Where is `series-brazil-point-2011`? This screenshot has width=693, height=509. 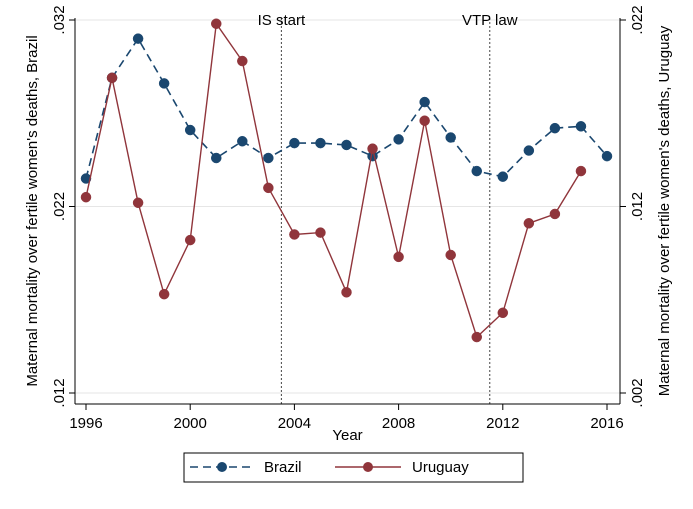 series-brazil-point-2011 is located at coordinates (476, 171).